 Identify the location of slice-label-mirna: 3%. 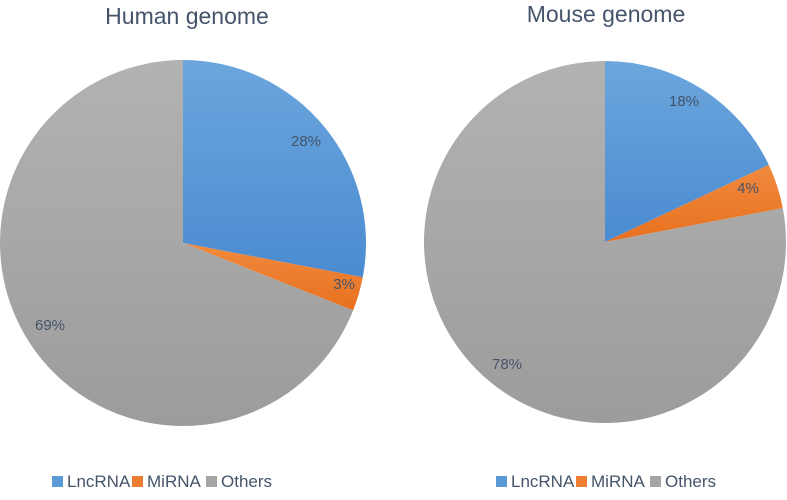
(344, 284).